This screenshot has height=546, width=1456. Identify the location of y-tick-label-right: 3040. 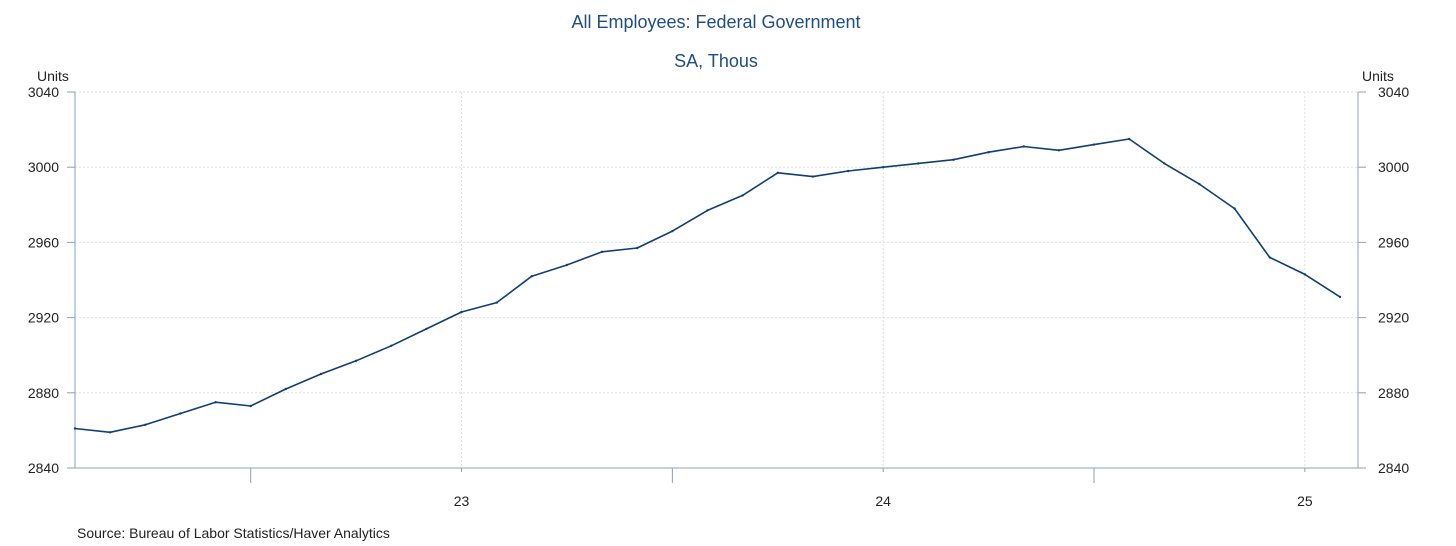
(1393, 92).